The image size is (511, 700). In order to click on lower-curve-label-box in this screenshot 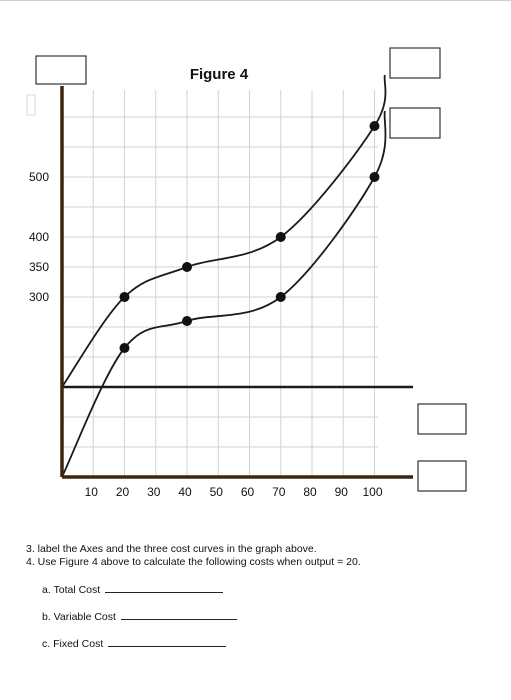, I will do `click(415, 123)`.